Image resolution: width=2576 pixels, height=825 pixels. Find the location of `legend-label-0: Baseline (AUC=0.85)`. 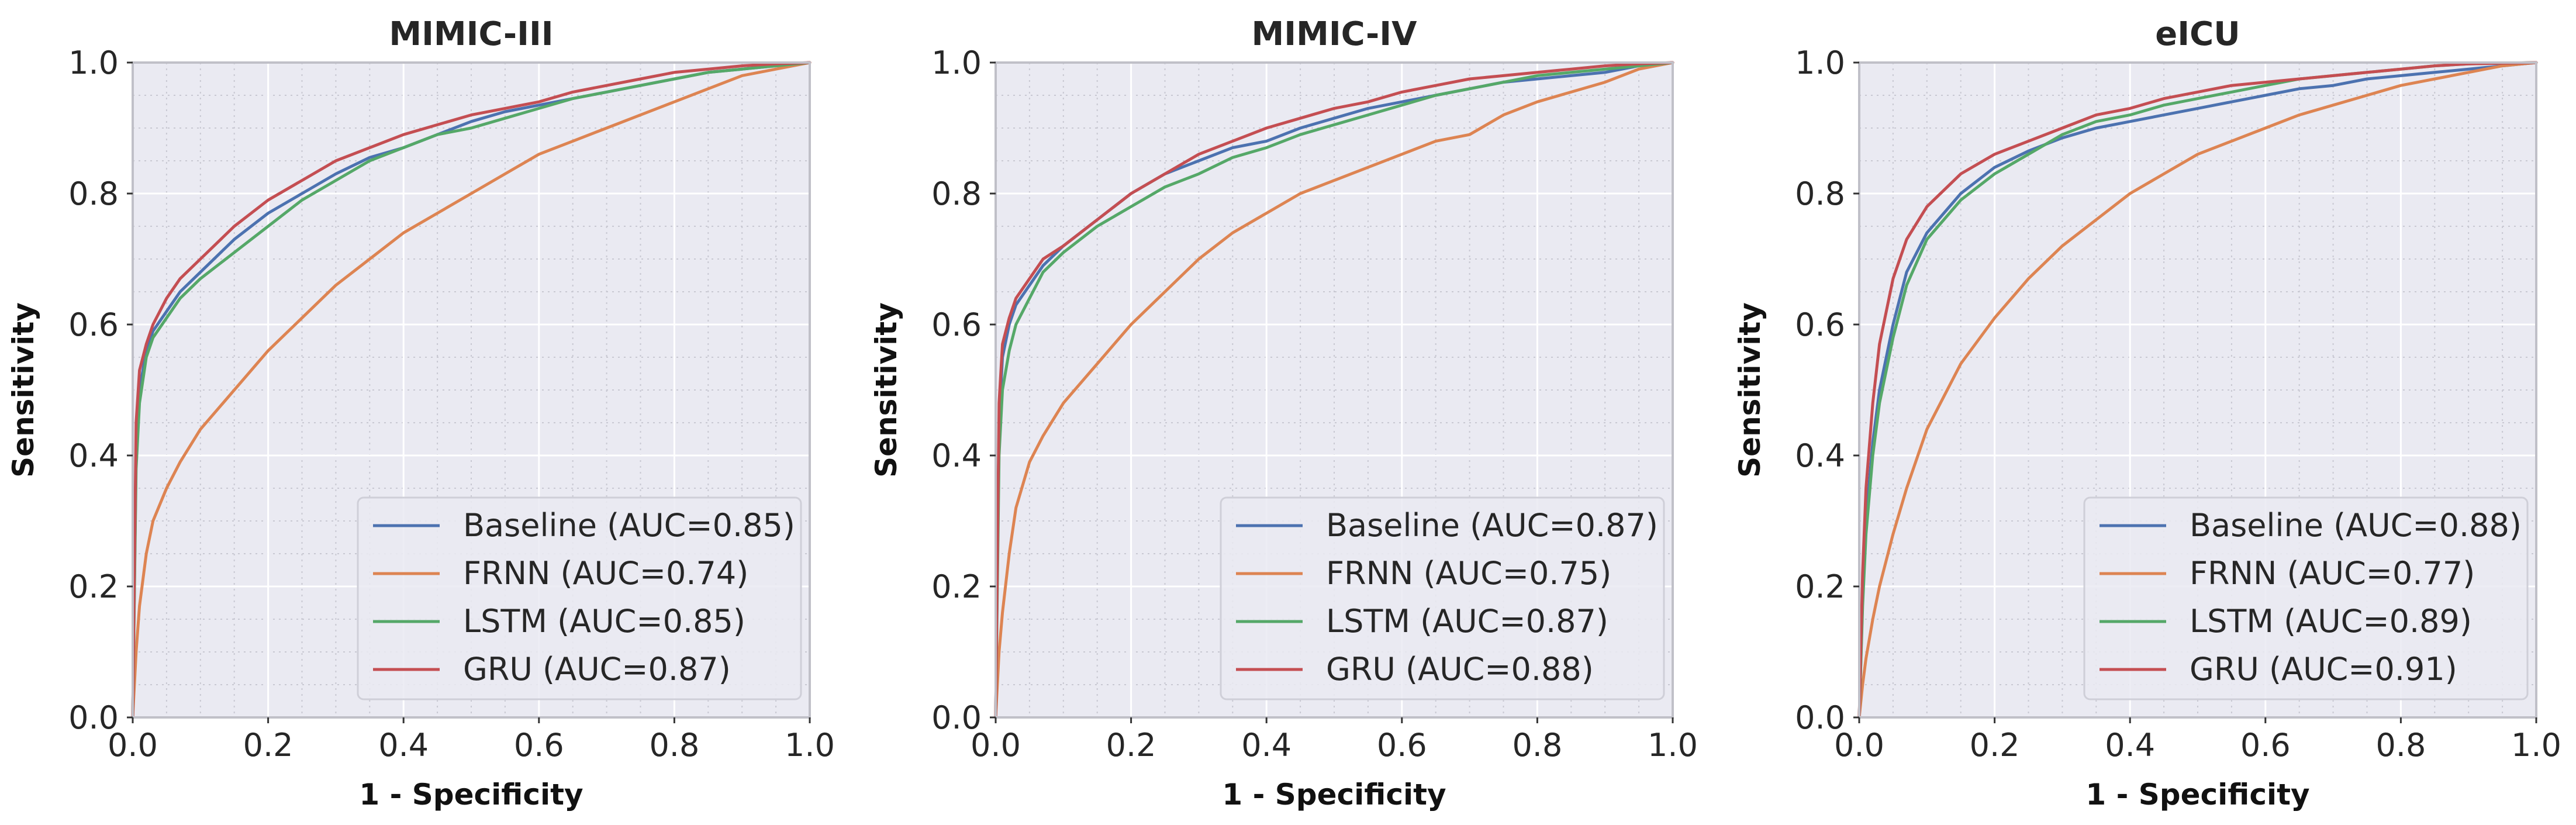

legend-label-0: Baseline (AUC=0.85) is located at coordinates (629, 525).